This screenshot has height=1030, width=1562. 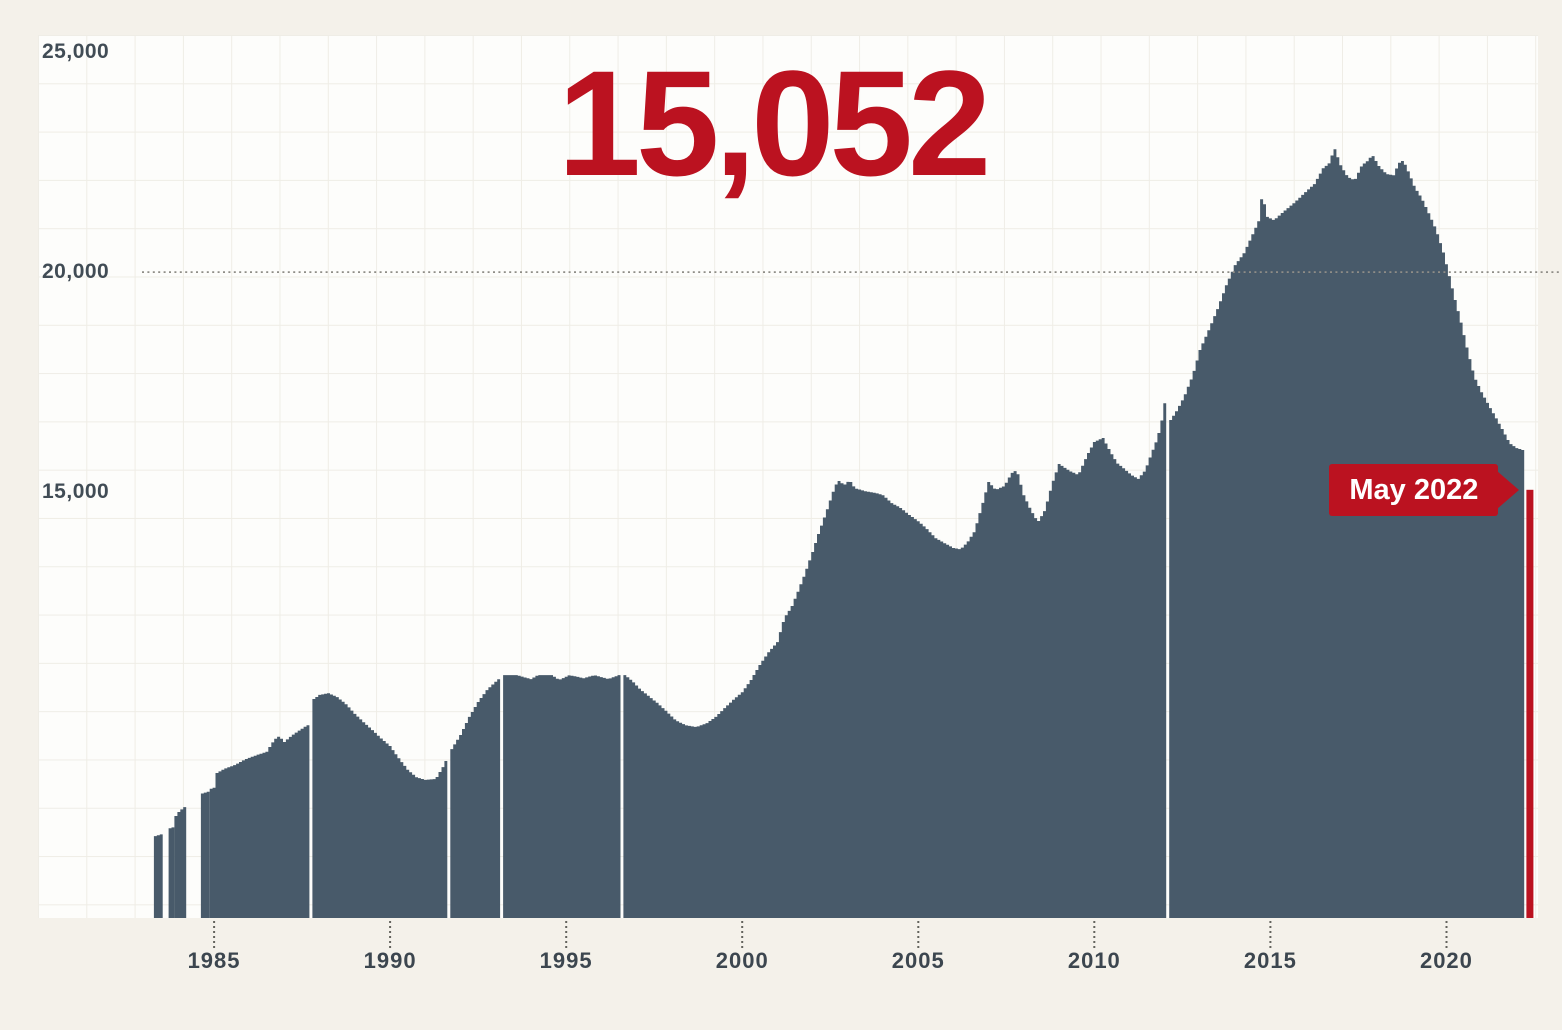 What do you see at coordinates (1094, 960) in the screenshot?
I see `x-axis-tick-label: 2010` at bounding box center [1094, 960].